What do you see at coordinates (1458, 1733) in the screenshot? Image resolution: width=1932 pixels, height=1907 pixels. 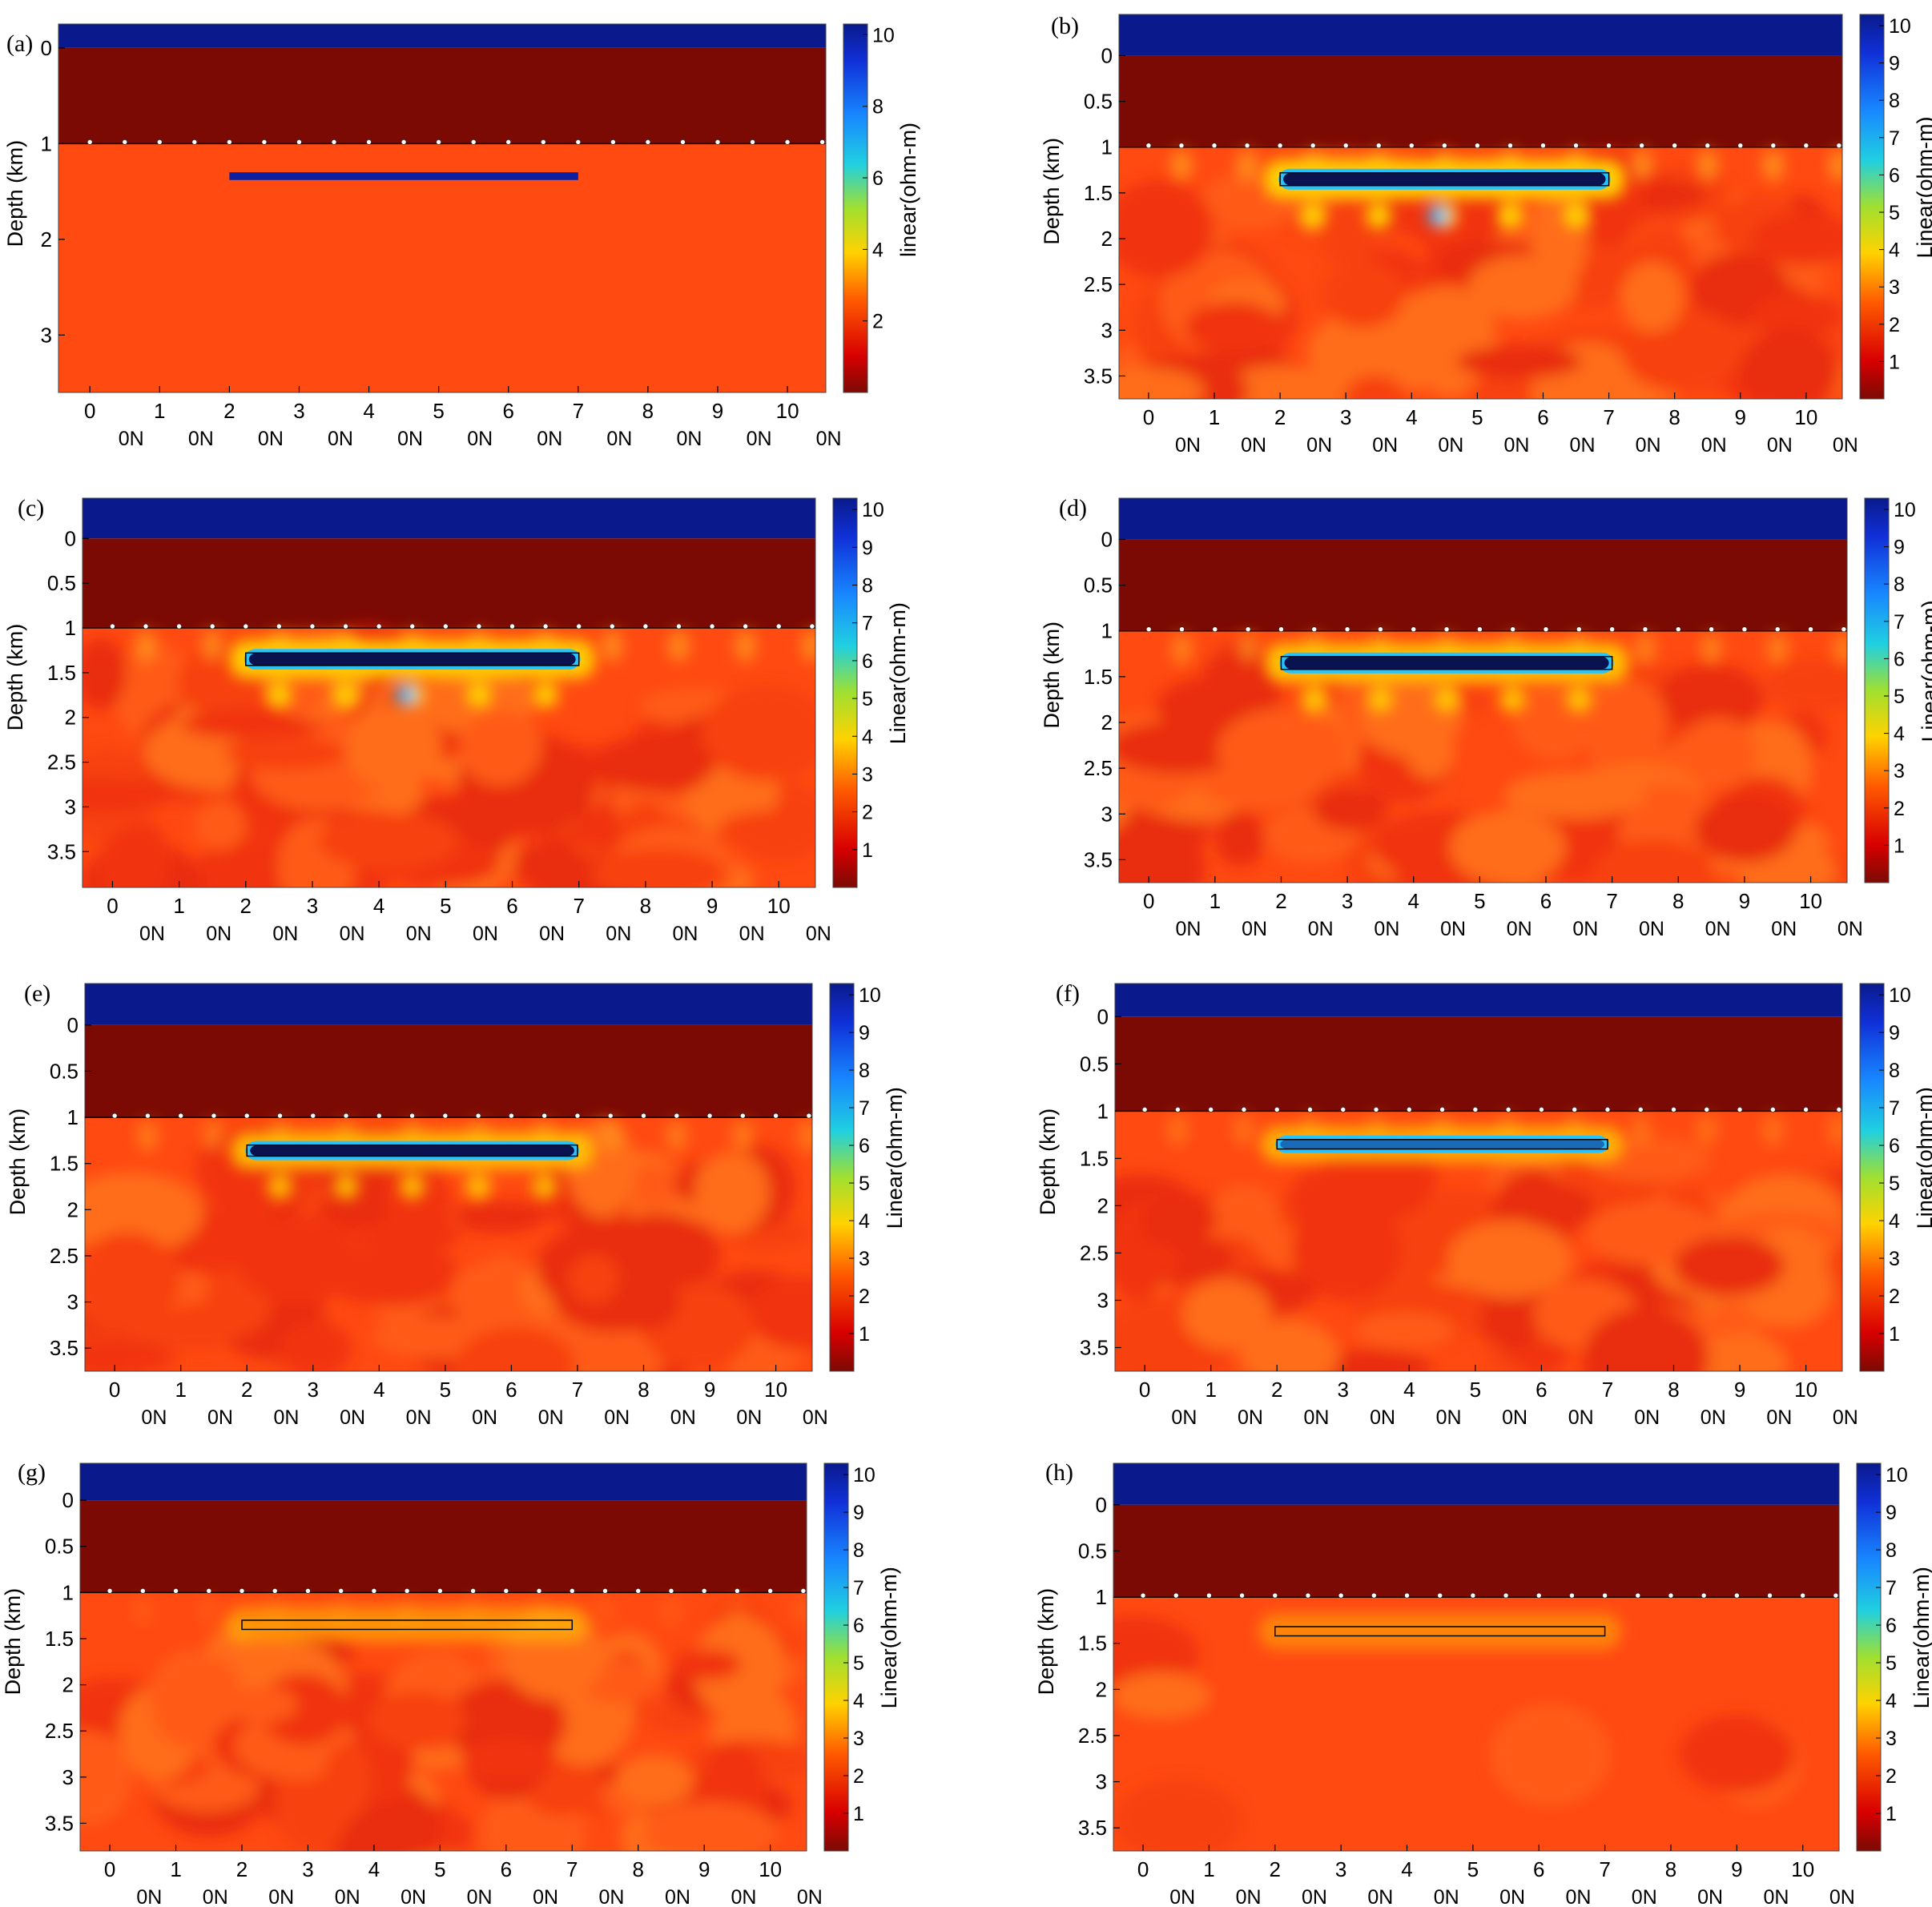 I see `inversion-texture` at bounding box center [1458, 1733].